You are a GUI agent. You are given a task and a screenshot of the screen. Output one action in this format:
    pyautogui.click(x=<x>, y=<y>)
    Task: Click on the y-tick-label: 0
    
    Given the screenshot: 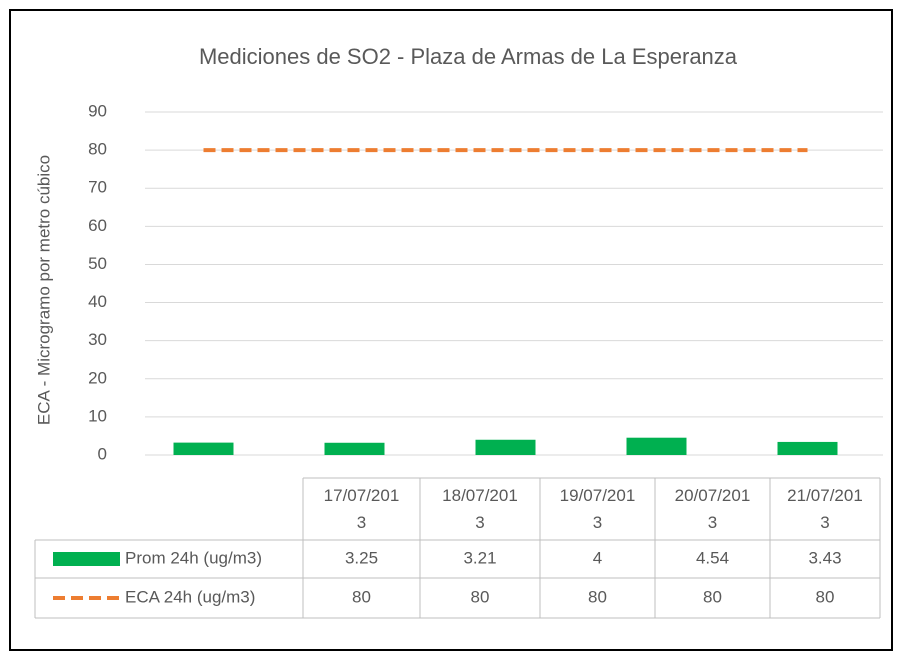 What is the action you would take?
    pyautogui.click(x=102, y=453)
    